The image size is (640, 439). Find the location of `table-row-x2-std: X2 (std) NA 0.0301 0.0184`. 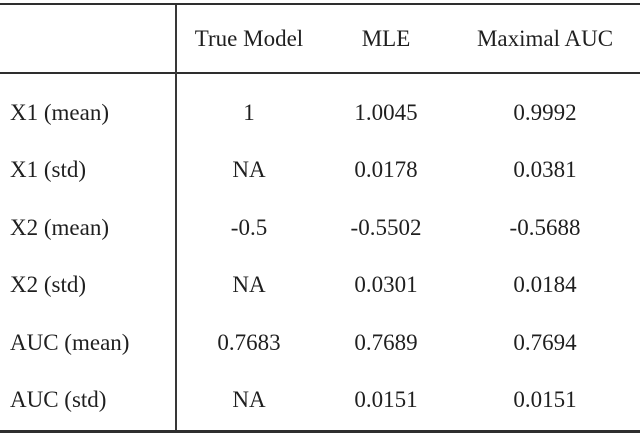

table-row-x2-std: X2 (std) NA 0.0301 0.0184 is located at coordinates (320, 286).